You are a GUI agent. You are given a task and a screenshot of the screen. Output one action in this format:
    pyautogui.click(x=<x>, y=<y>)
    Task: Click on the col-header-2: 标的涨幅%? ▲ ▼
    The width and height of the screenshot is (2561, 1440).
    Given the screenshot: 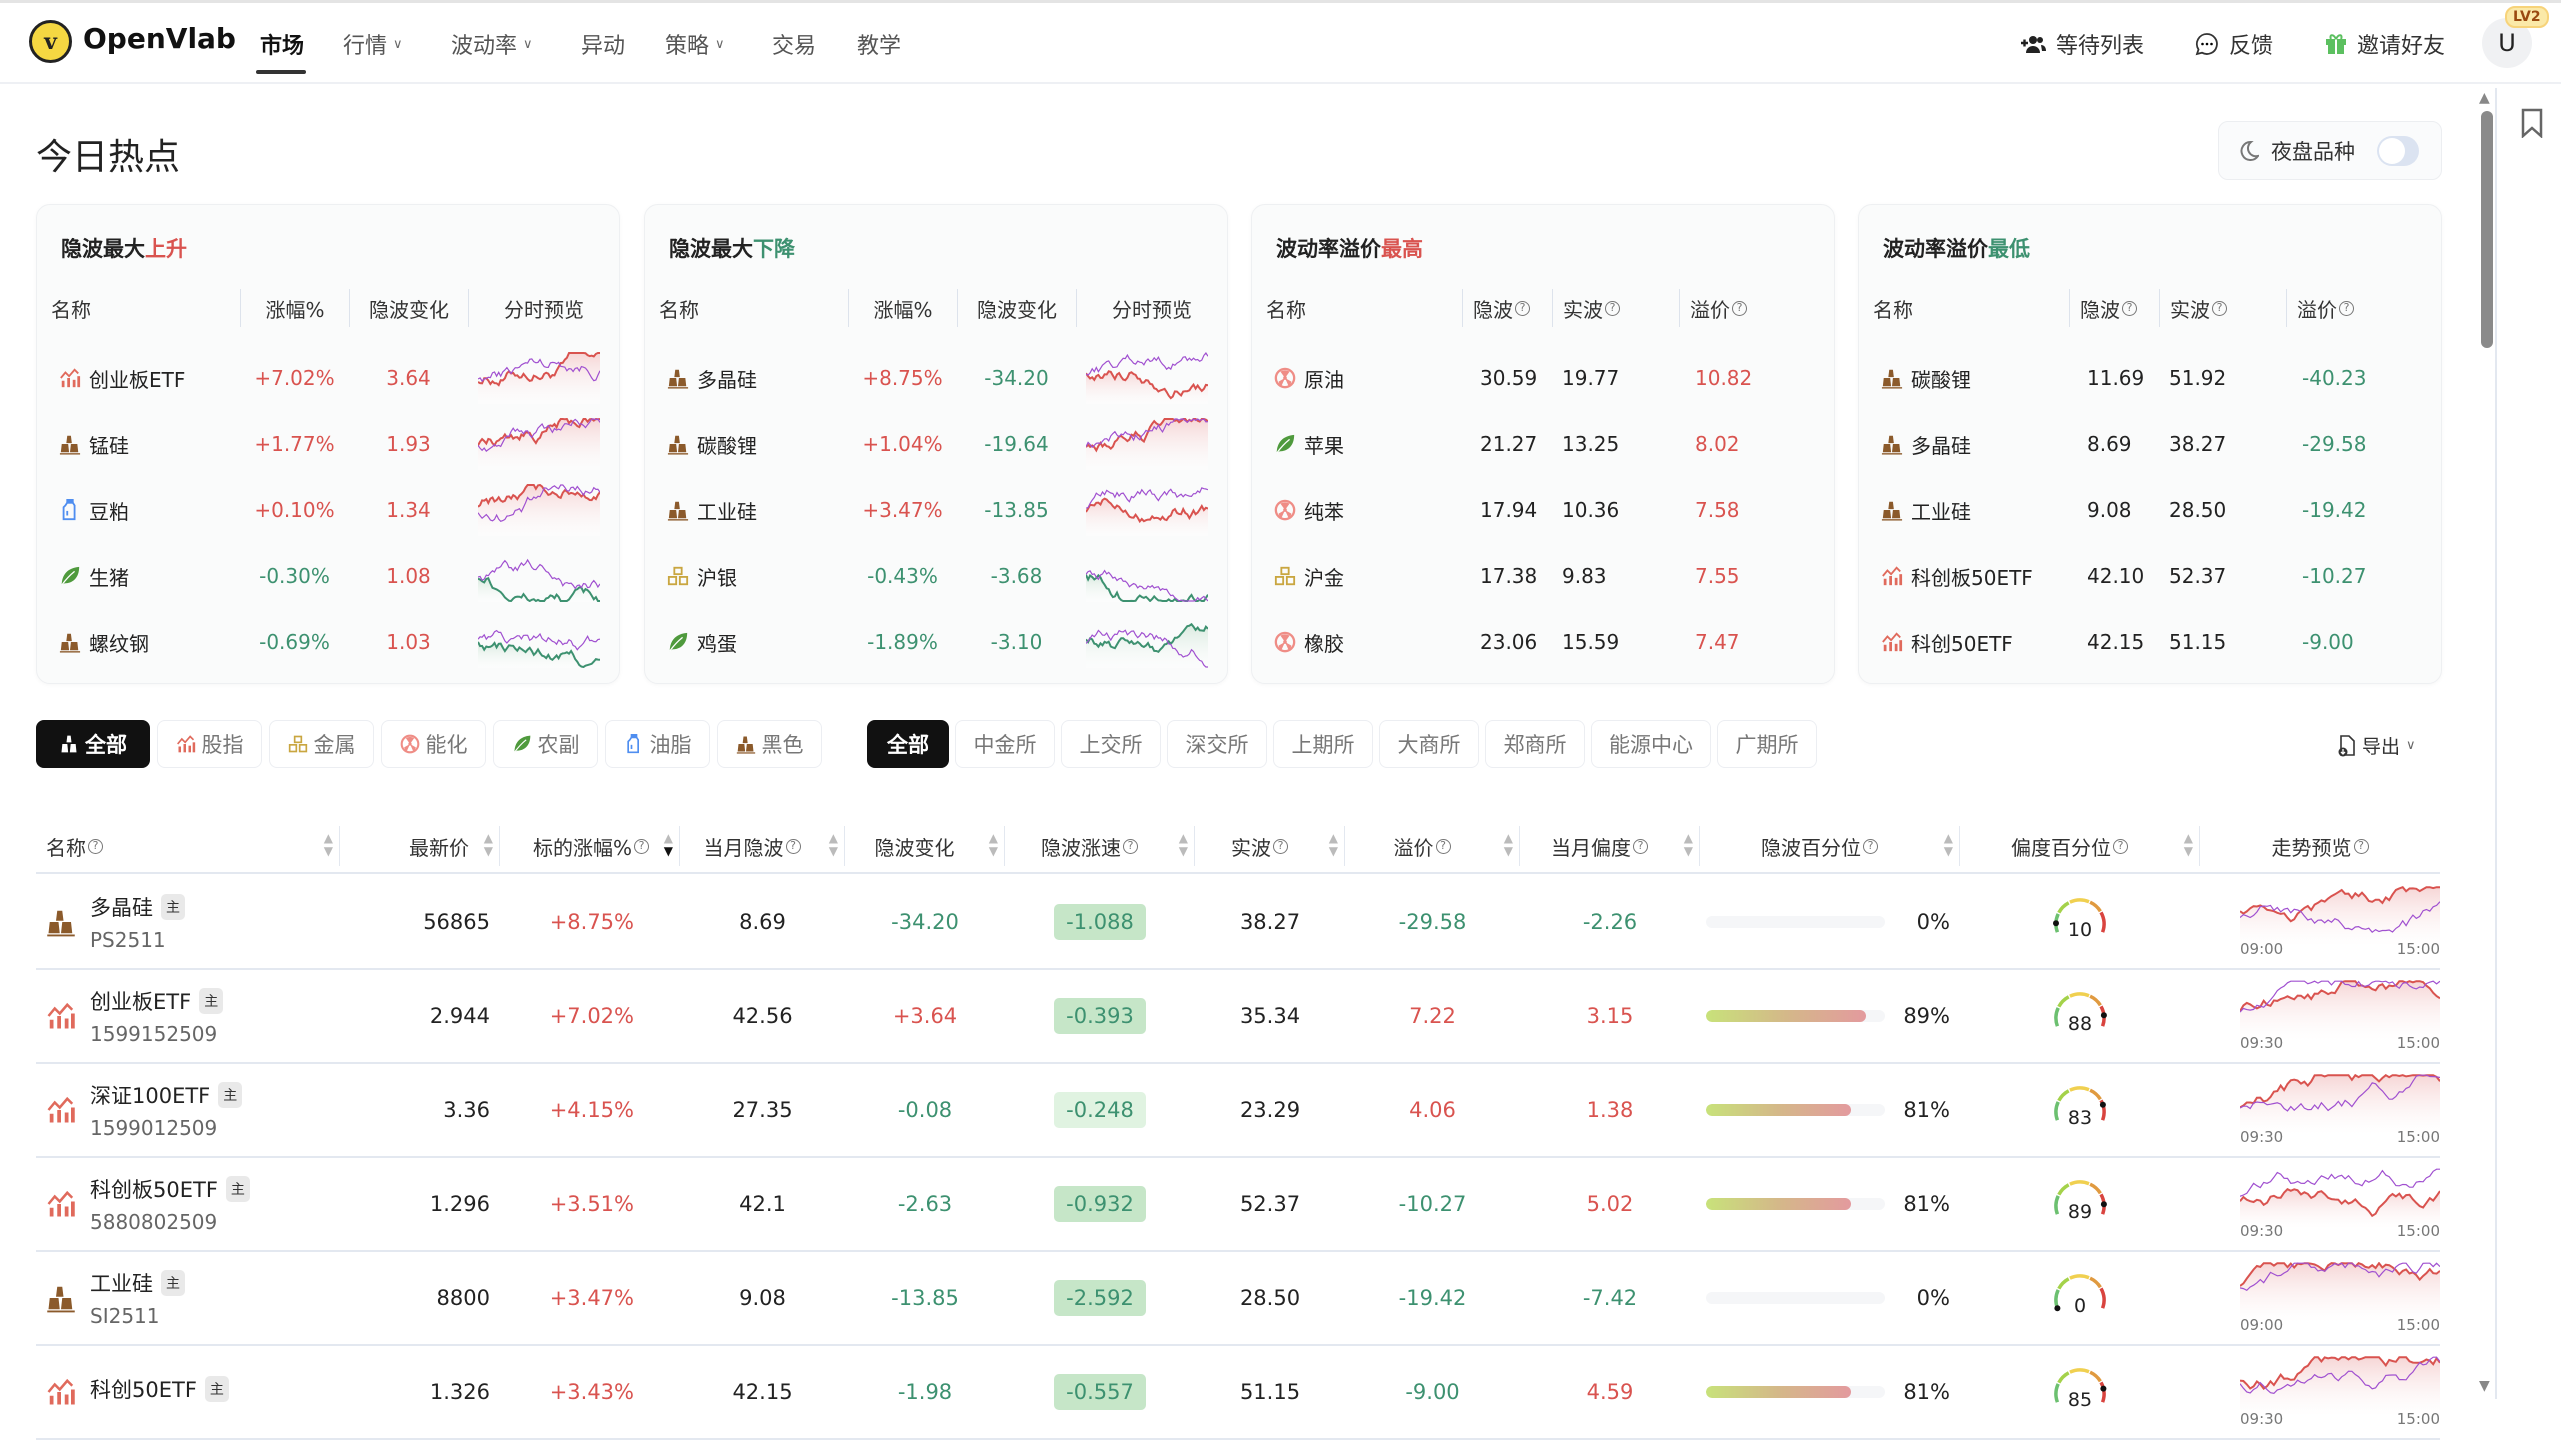 What is the action you would take?
    pyautogui.click(x=590, y=846)
    